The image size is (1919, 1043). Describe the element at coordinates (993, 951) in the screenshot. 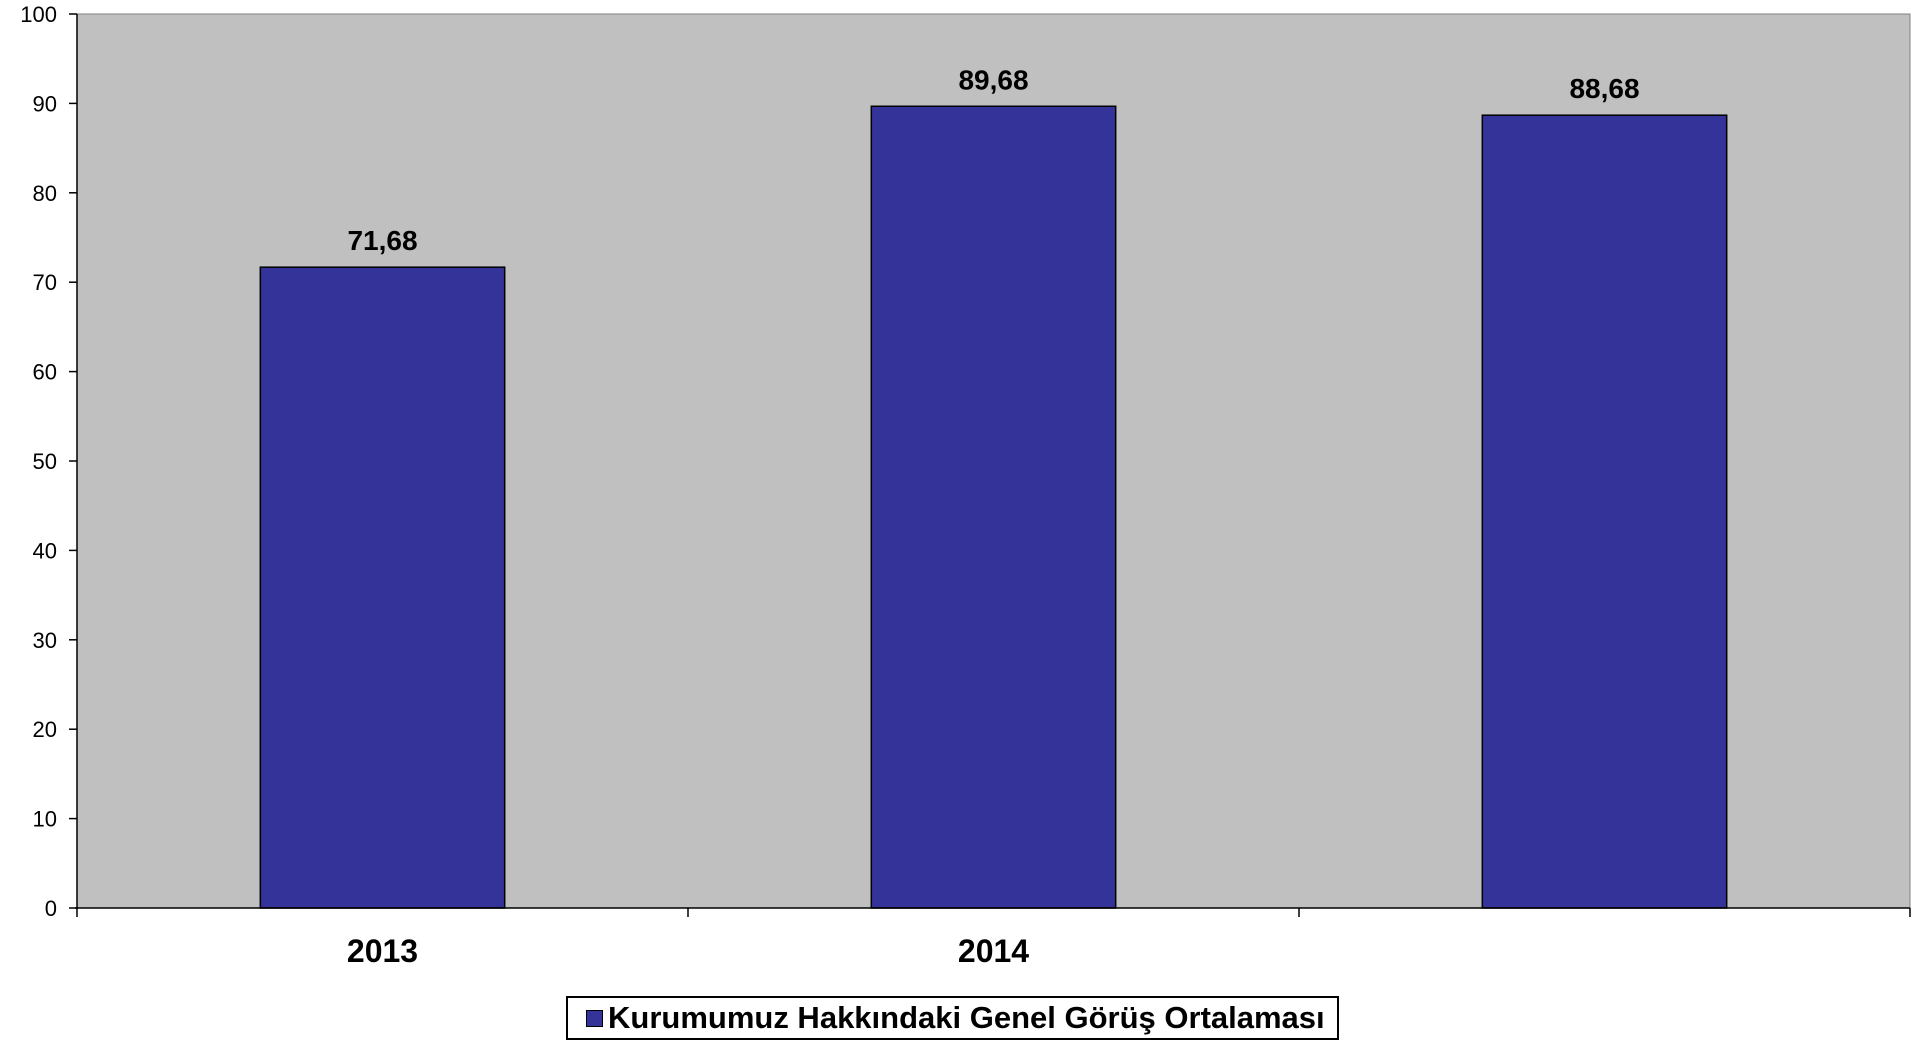

I see `x-tick-label: 2014` at that location.